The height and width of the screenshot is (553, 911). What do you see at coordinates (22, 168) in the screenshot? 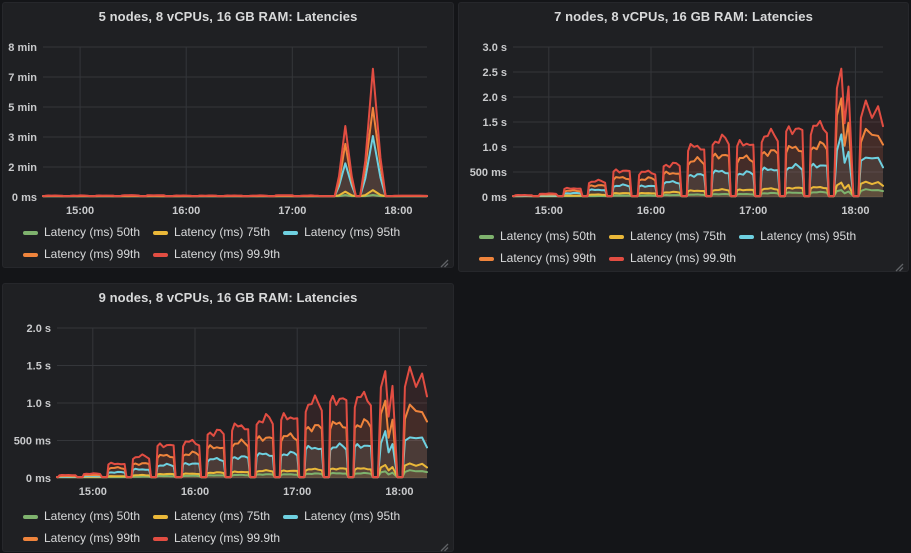
I see `svg-text: 2 min` at bounding box center [22, 168].